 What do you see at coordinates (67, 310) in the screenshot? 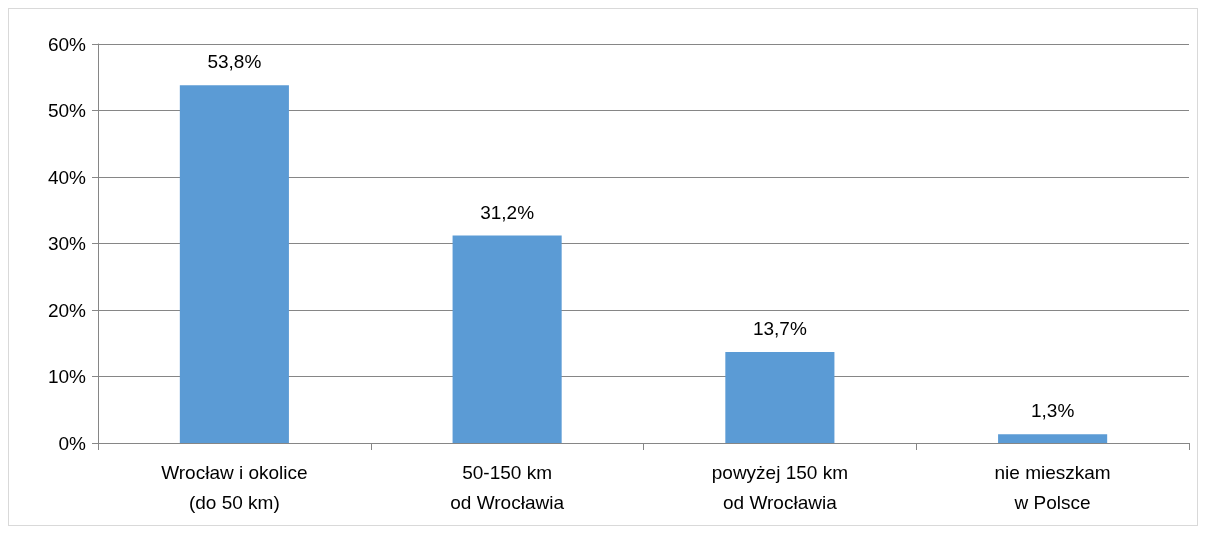
I see `y-tick-label: 20%` at bounding box center [67, 310].